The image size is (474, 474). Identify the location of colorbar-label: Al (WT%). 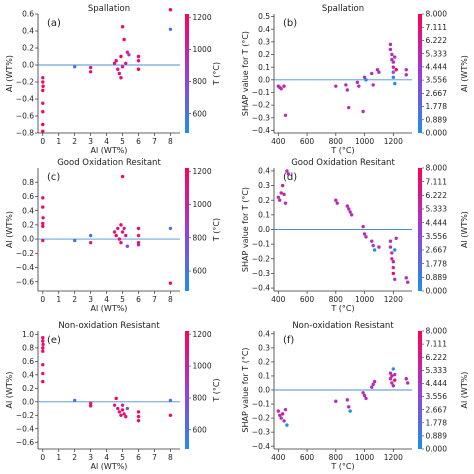
(464, 229).